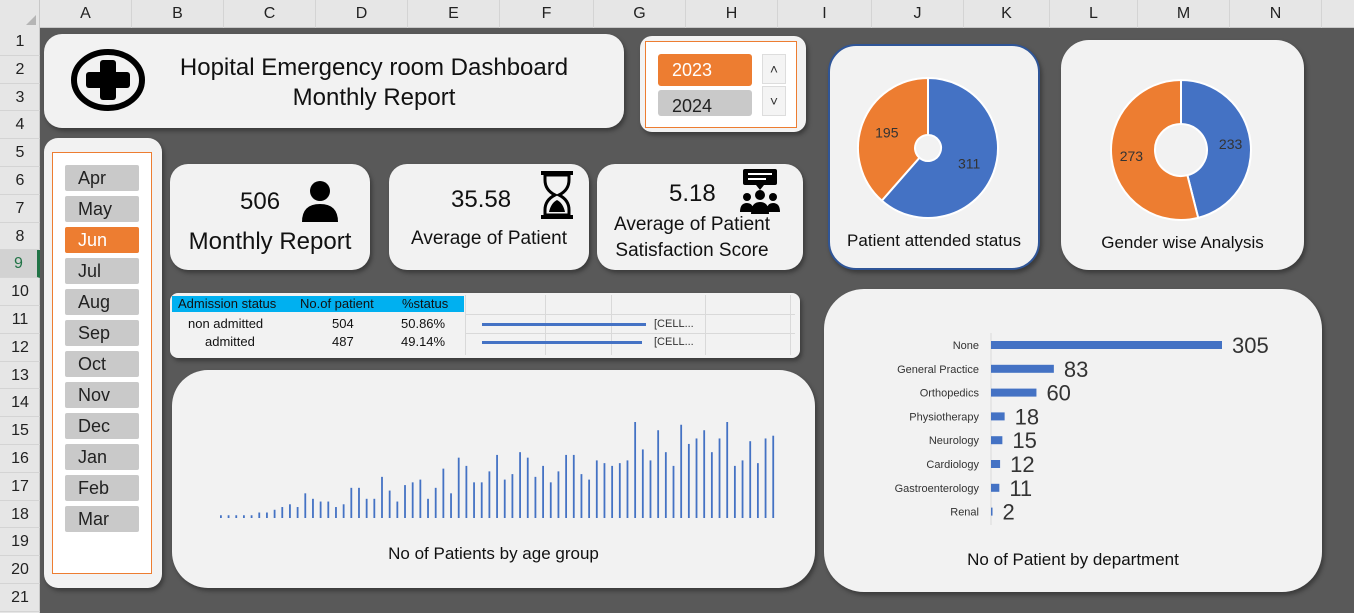  Describe the element at coordinates (20, 292) in the screenshot. I see `row-header-10: 10` at that location.